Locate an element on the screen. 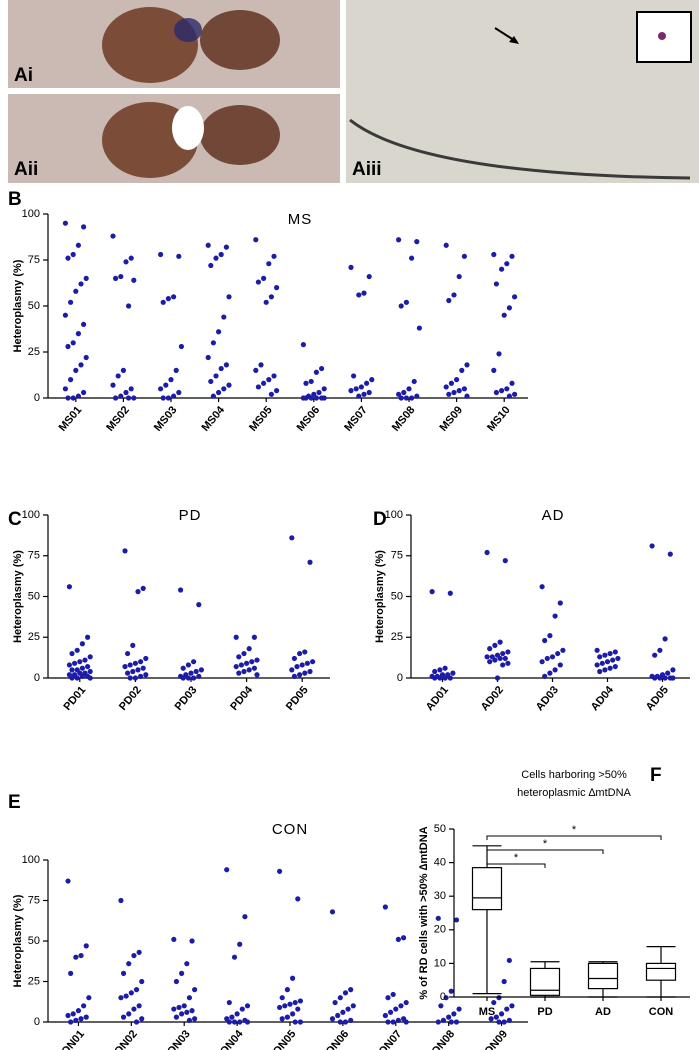 This screenshot has width=699, height=1050. x-tick-label: CON09 is located at coordinates (493, 1039).